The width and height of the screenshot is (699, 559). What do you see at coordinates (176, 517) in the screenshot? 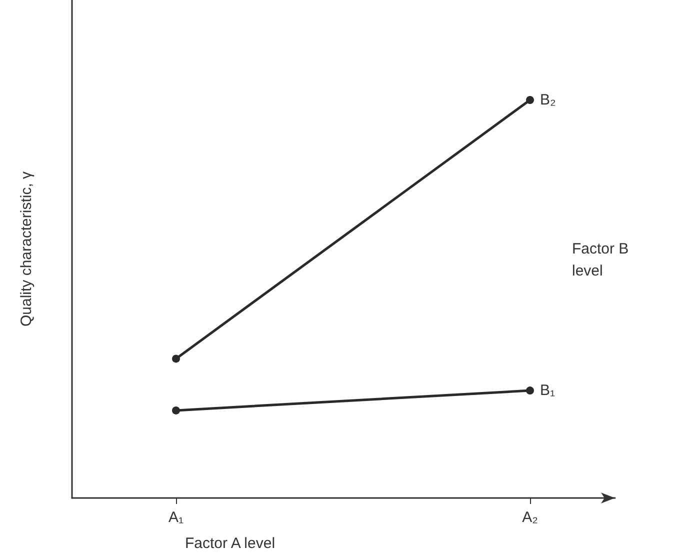
I see `x-tick-label: A₁` at bounding box center [176, 517].